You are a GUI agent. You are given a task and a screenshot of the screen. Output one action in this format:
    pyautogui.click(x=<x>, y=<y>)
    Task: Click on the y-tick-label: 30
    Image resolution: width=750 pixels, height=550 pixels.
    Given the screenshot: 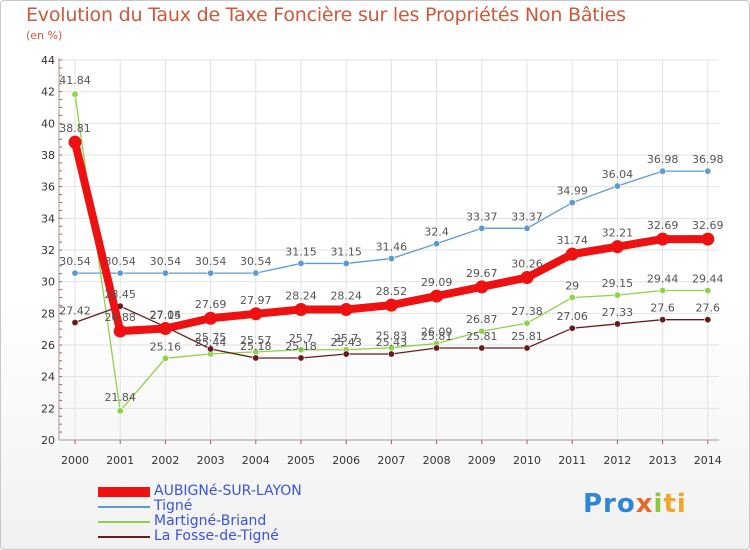 What is the action you would take?
    pyautogui.click(x=48, y=282)
    